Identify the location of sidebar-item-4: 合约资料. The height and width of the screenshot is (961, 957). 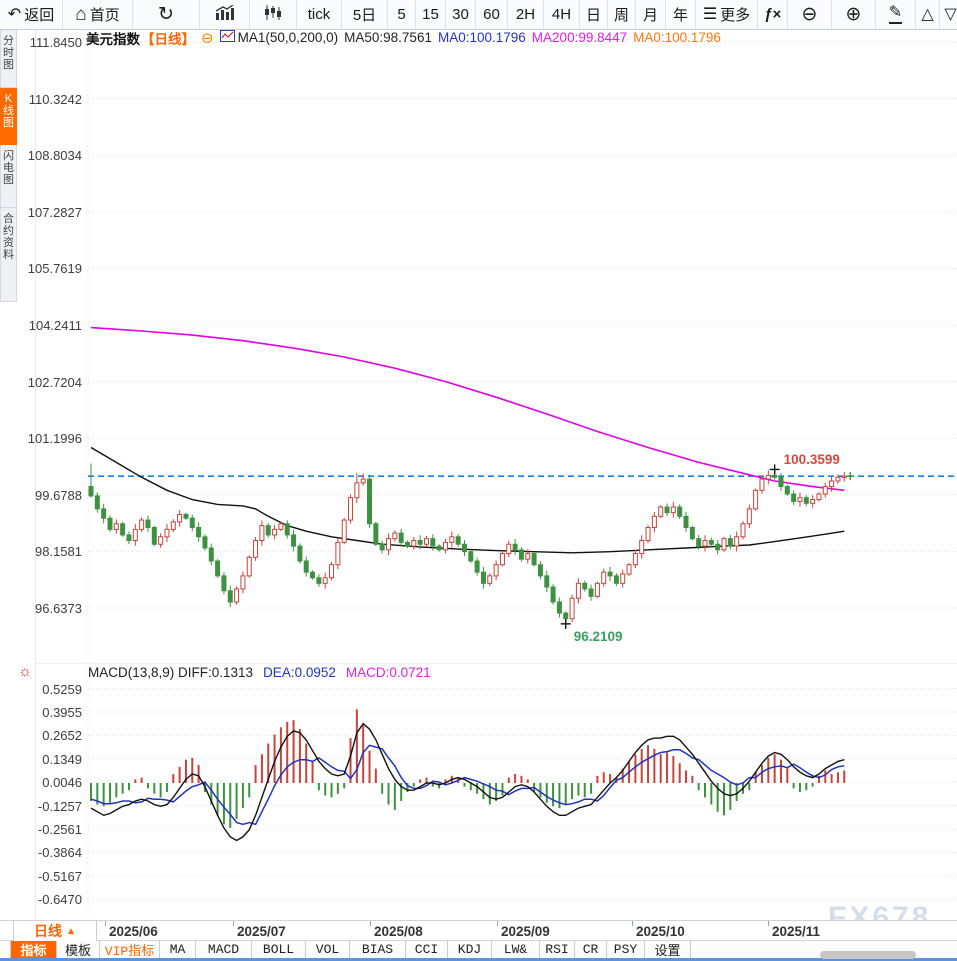
(8, 255).